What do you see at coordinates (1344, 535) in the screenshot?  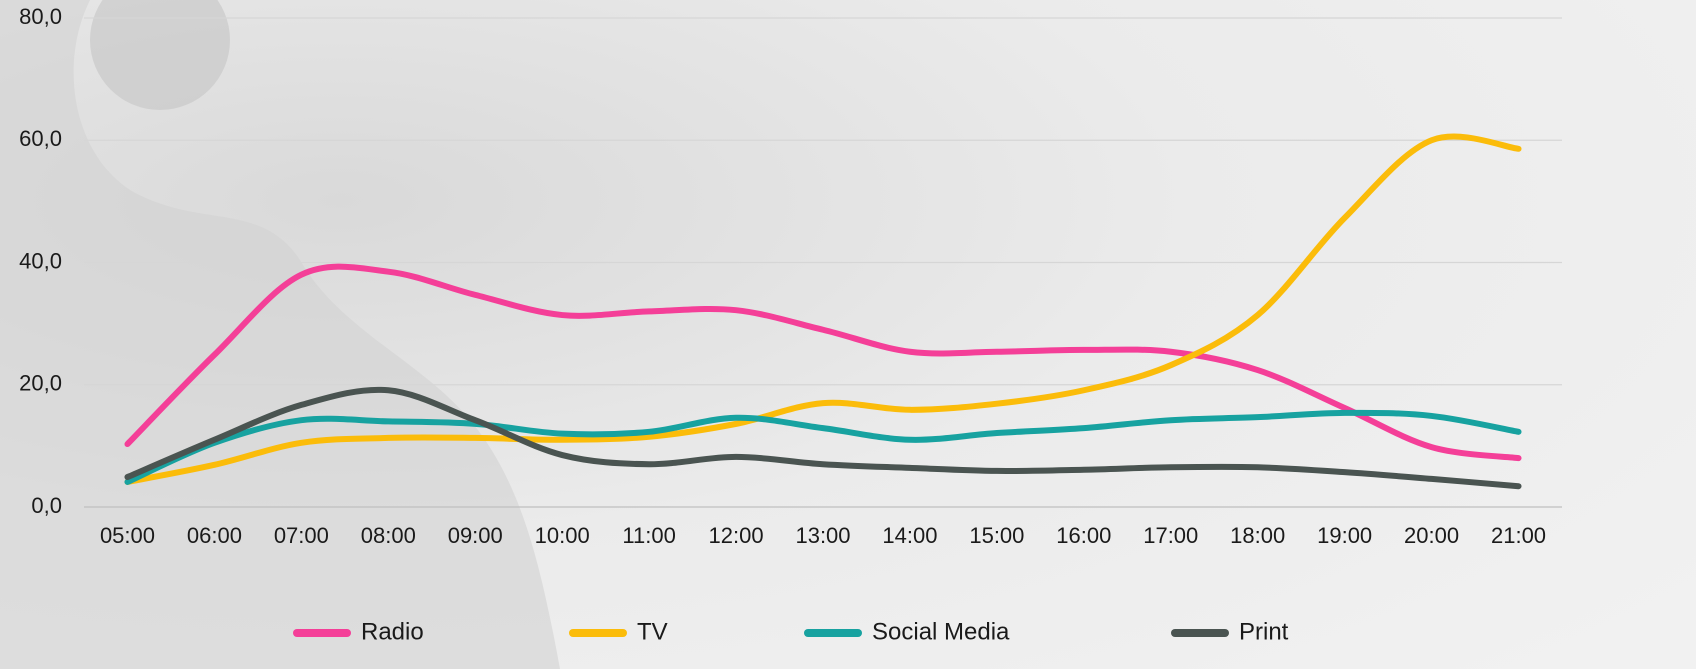 I see `x-tick-label: 19:00` at bounding box center [1344, 535].